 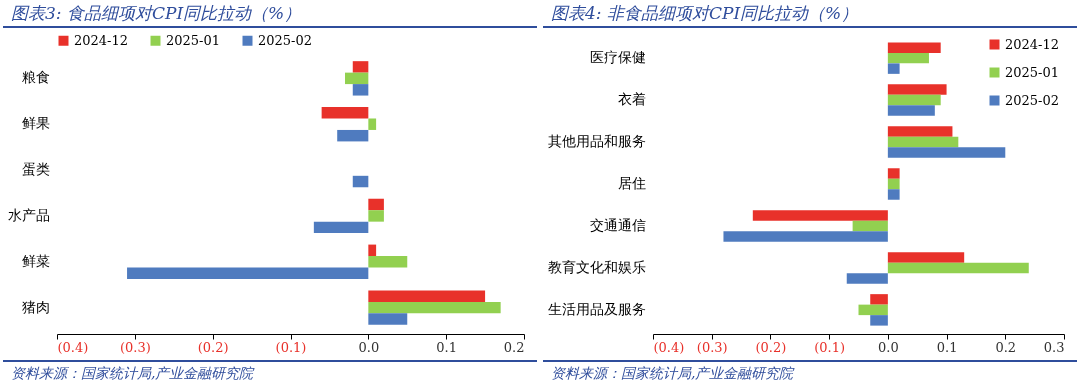 I want to click on x-tick-label: 0.3, so click(x=1054, y=347).